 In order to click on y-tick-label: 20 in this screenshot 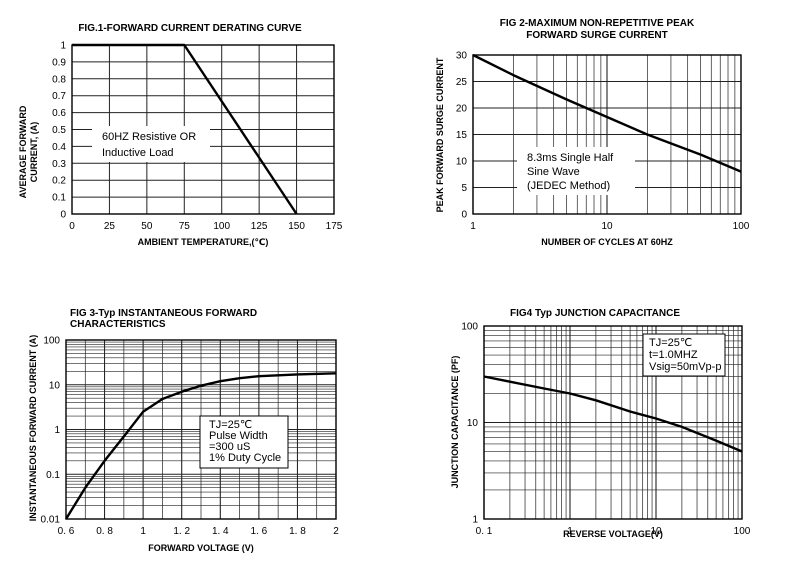, I will do `click(462, 109)`.